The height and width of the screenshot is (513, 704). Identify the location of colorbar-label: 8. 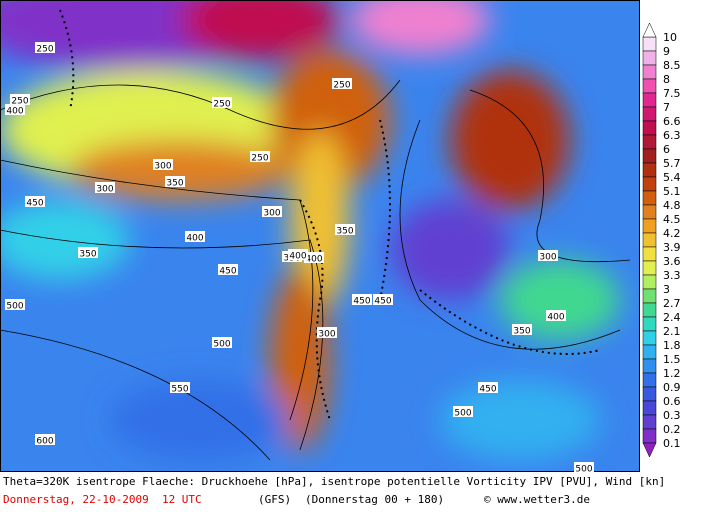
(666, 79).